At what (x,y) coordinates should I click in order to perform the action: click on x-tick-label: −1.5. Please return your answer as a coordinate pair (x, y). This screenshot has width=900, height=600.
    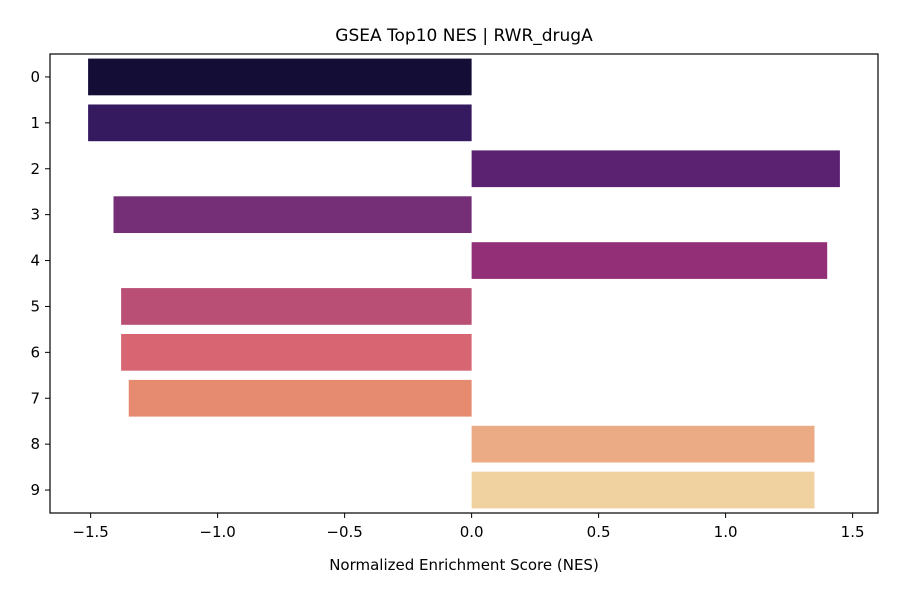
    Looking at the image, I should click on (90, 532).